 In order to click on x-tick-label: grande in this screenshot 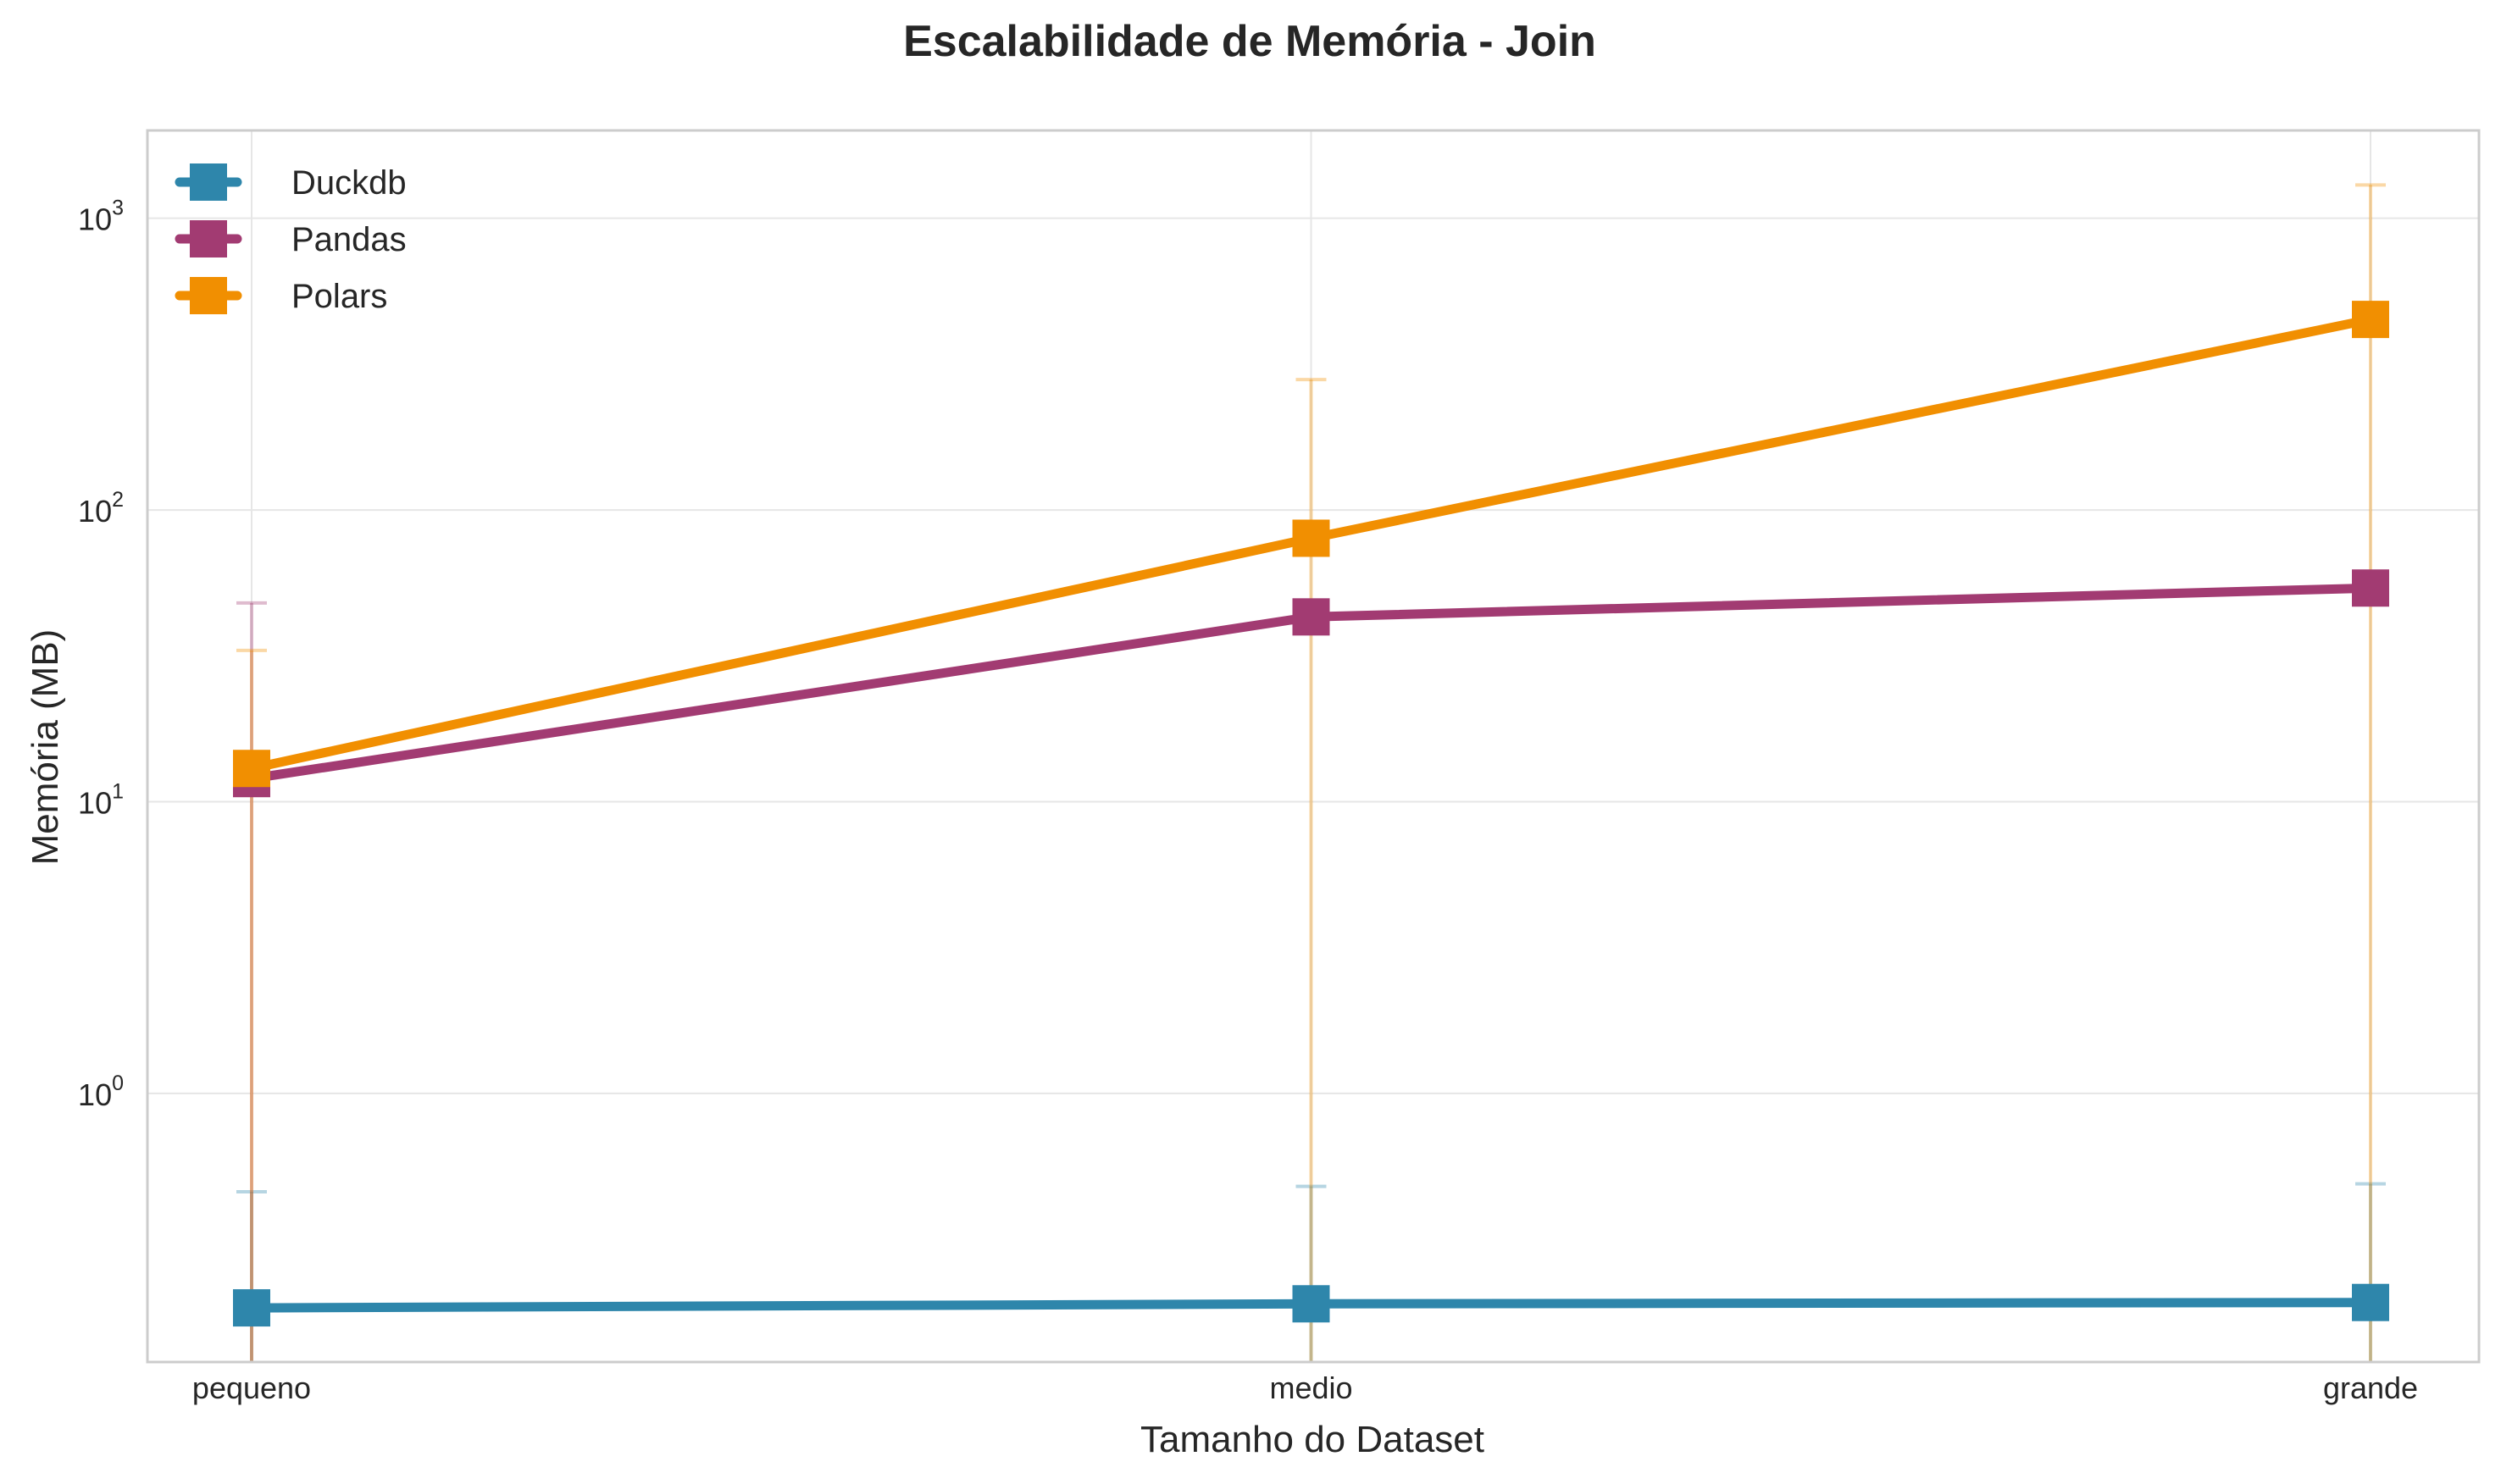, I will do `click(2370, 1387)`.